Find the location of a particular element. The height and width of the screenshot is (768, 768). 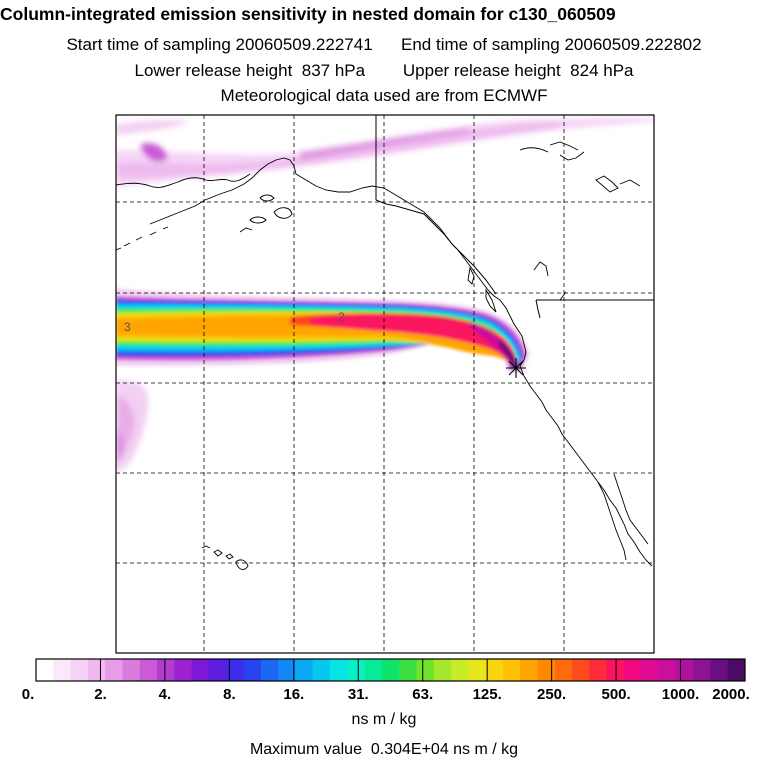

colorbar-tick-label: 2000. is located at coordinates (731, 694).